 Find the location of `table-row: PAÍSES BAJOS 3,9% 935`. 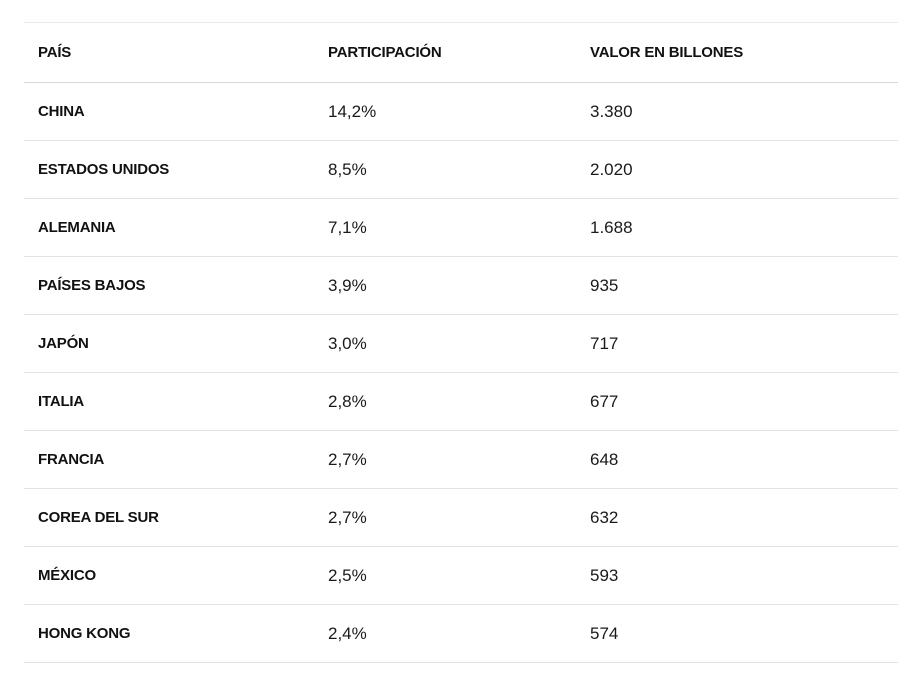

table-row: PAÍSES BAJOS 3,9% 935 is located at coordinates (461, 285).